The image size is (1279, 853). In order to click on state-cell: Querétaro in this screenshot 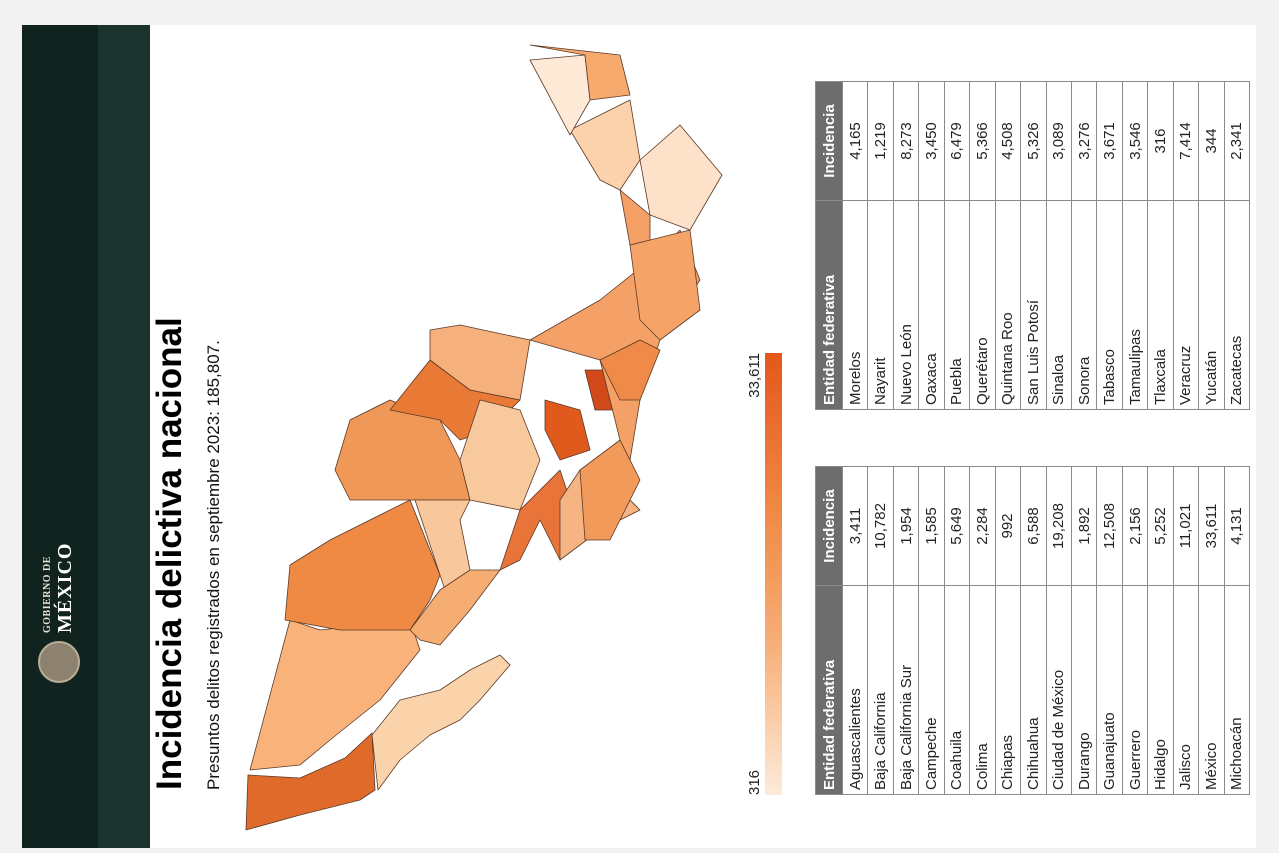, I will do `click(982, 305)`.